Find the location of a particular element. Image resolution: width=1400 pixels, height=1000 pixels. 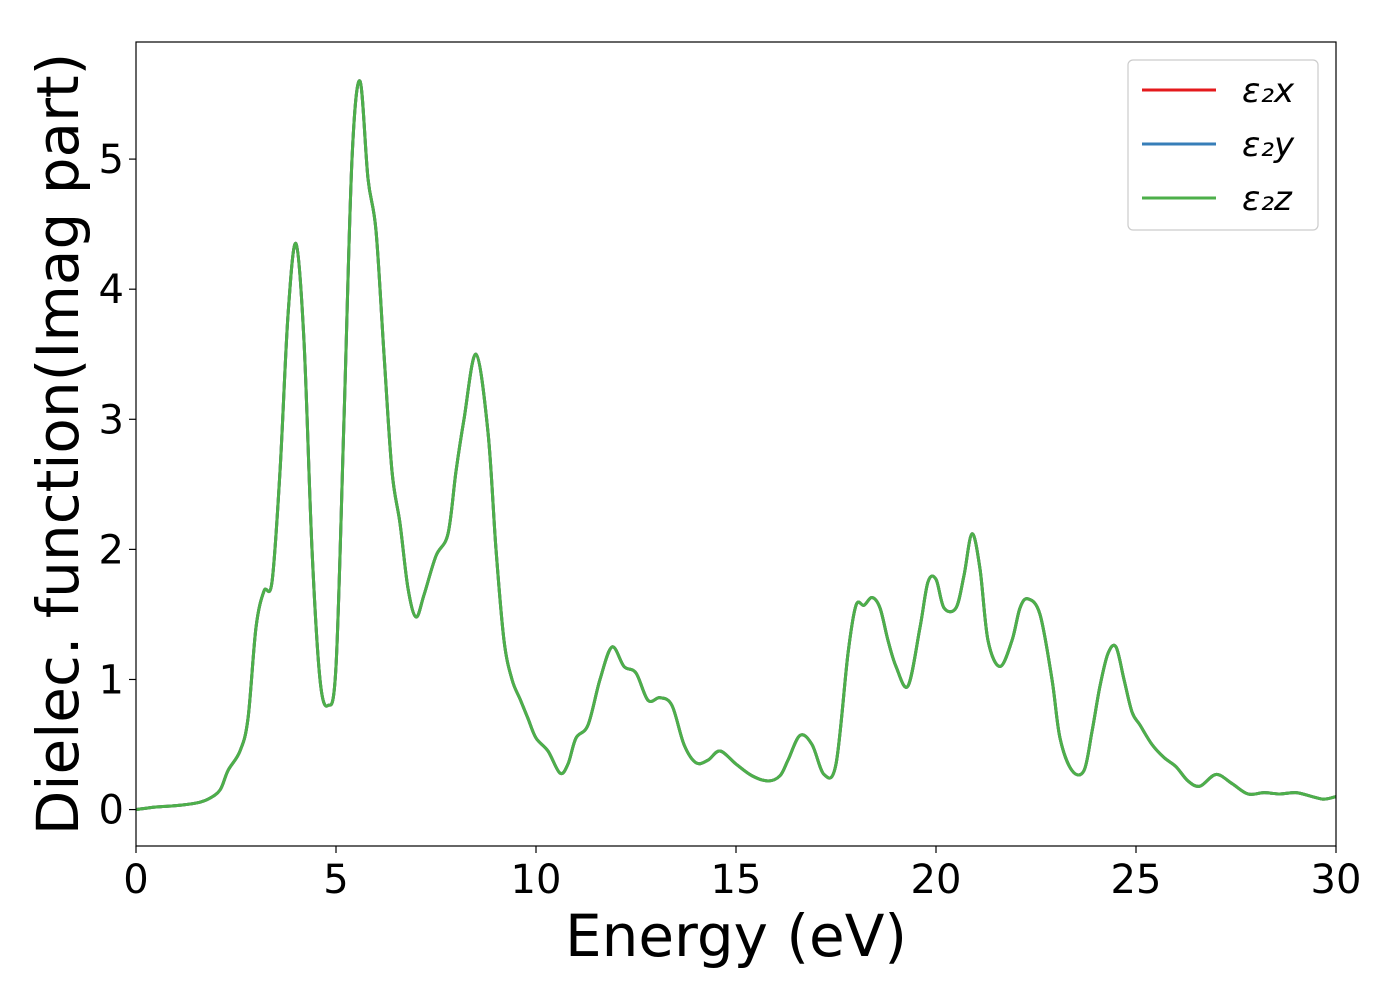

y-tick-label: 3 is located at coordinates (111, 420).